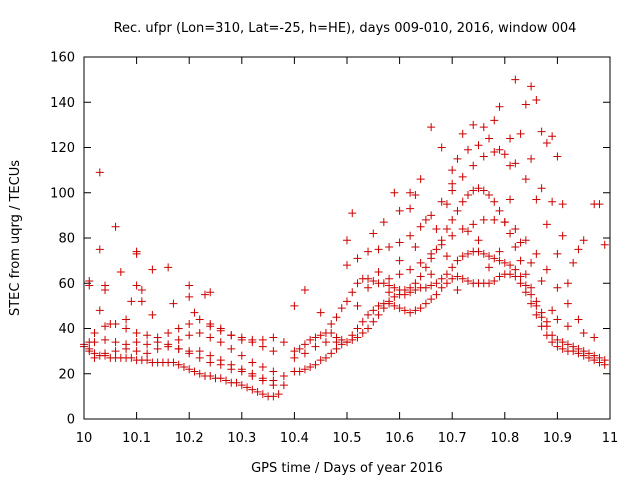  I want to click on y-tick-label: 160, so click(62, 58).